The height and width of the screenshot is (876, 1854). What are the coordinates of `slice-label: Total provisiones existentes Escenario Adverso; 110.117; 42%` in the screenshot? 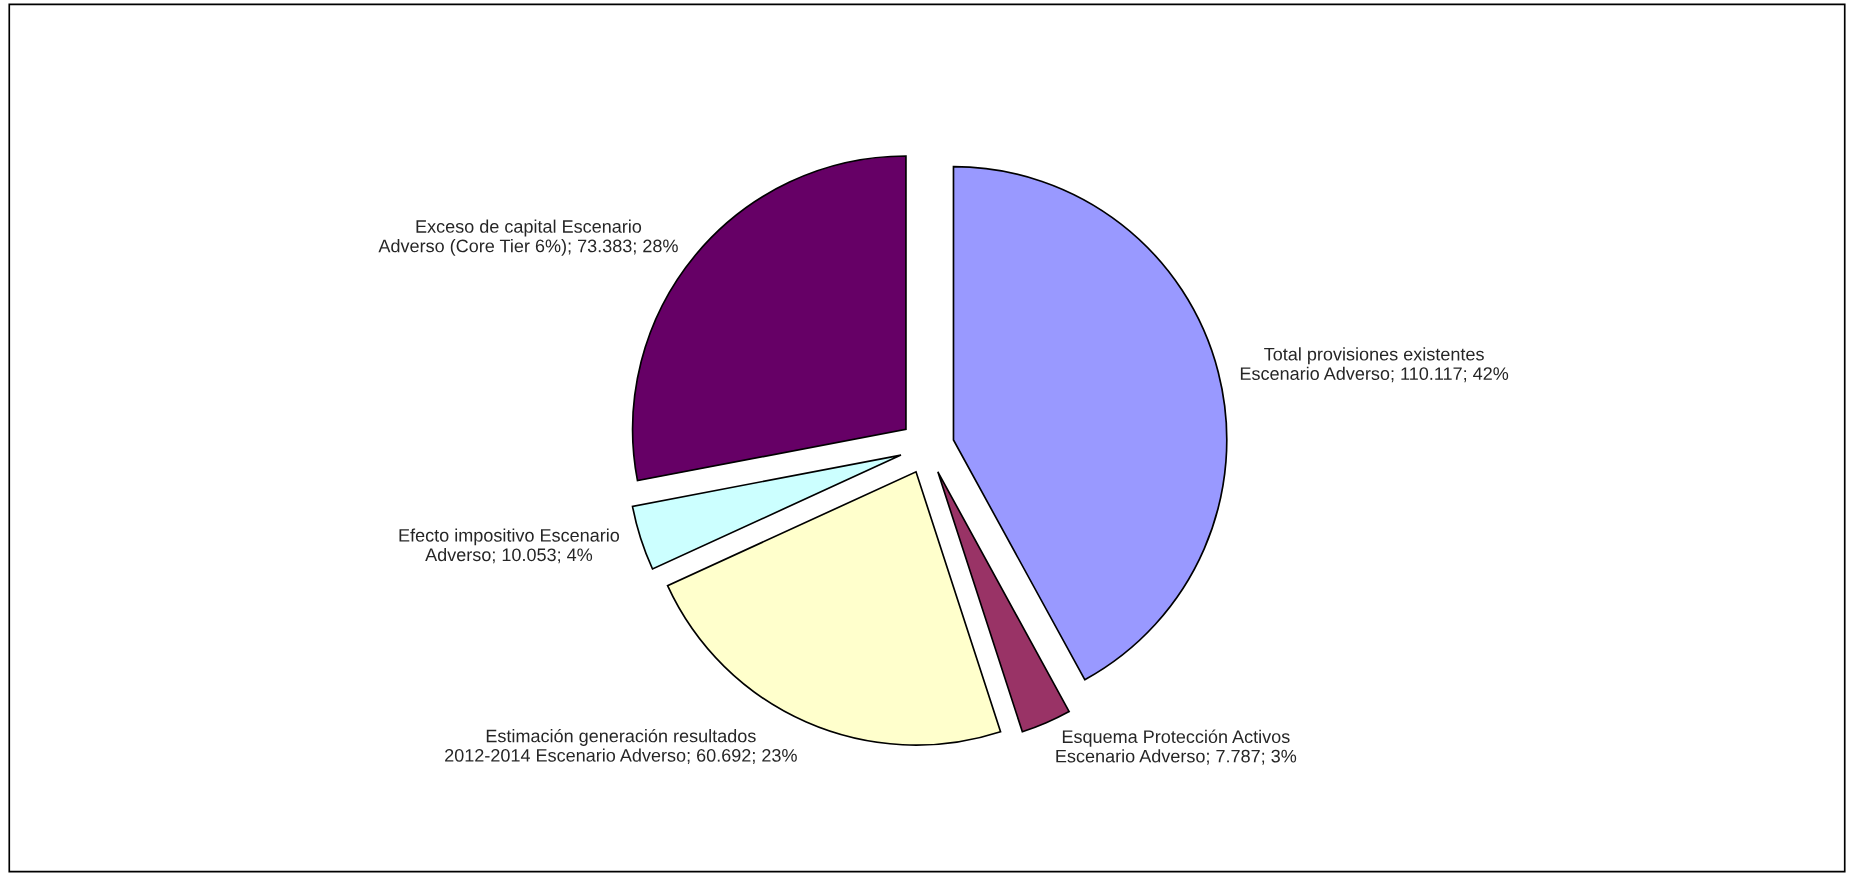 It's located at (1374, 365).